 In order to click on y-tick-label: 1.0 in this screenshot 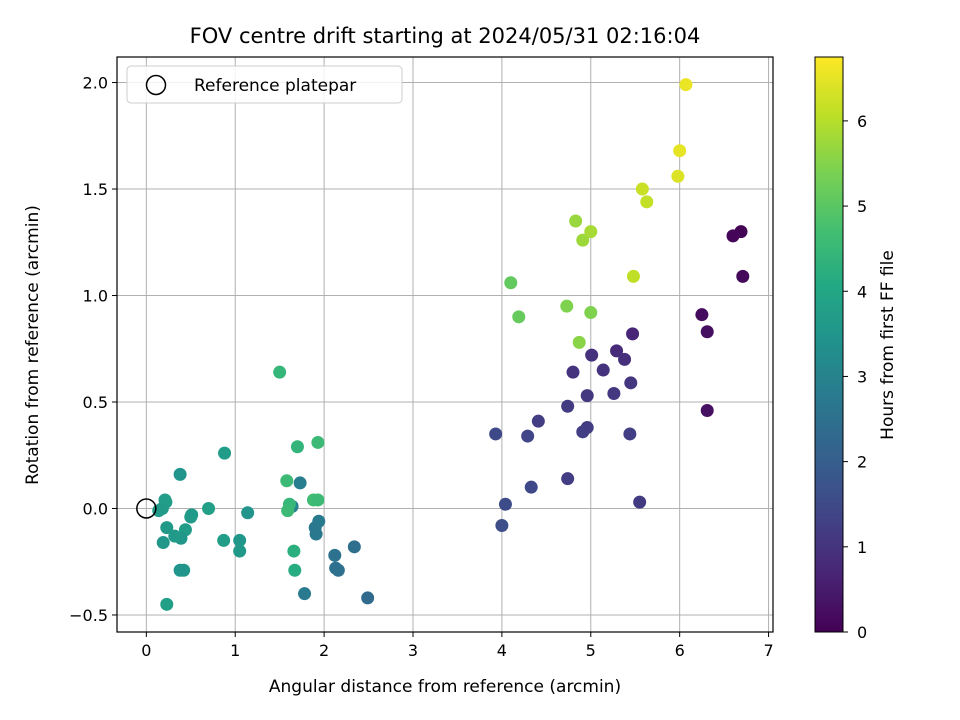, I will do `click(95, 296)`.